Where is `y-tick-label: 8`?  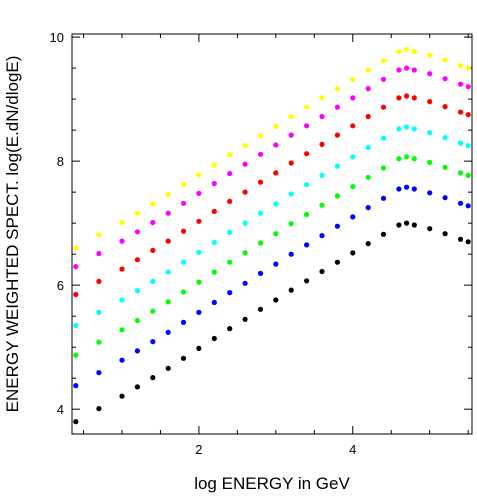
y-tick-label: 8 is located at coordinates (60, 161).